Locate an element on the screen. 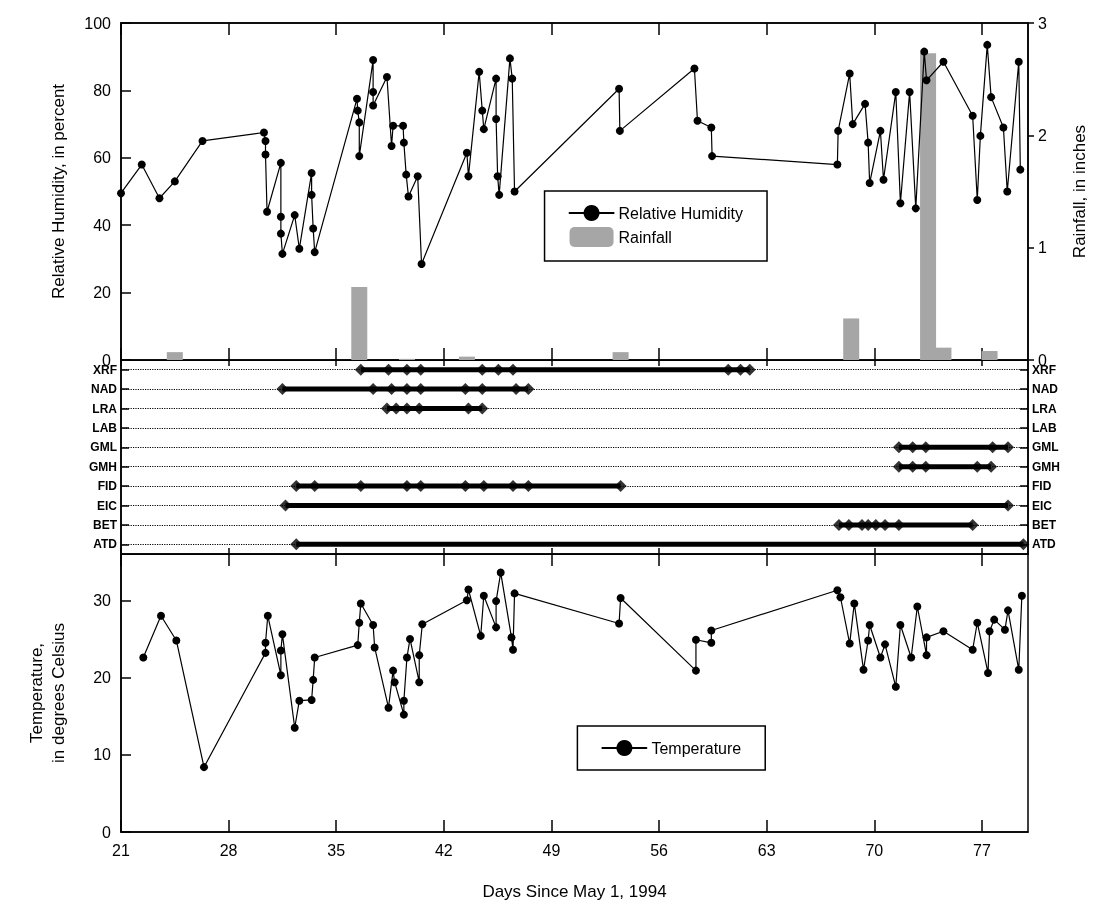 This screenshot has width=1103, height=919. legend-label: Relative Humidity is located at coordinates (681, 213).